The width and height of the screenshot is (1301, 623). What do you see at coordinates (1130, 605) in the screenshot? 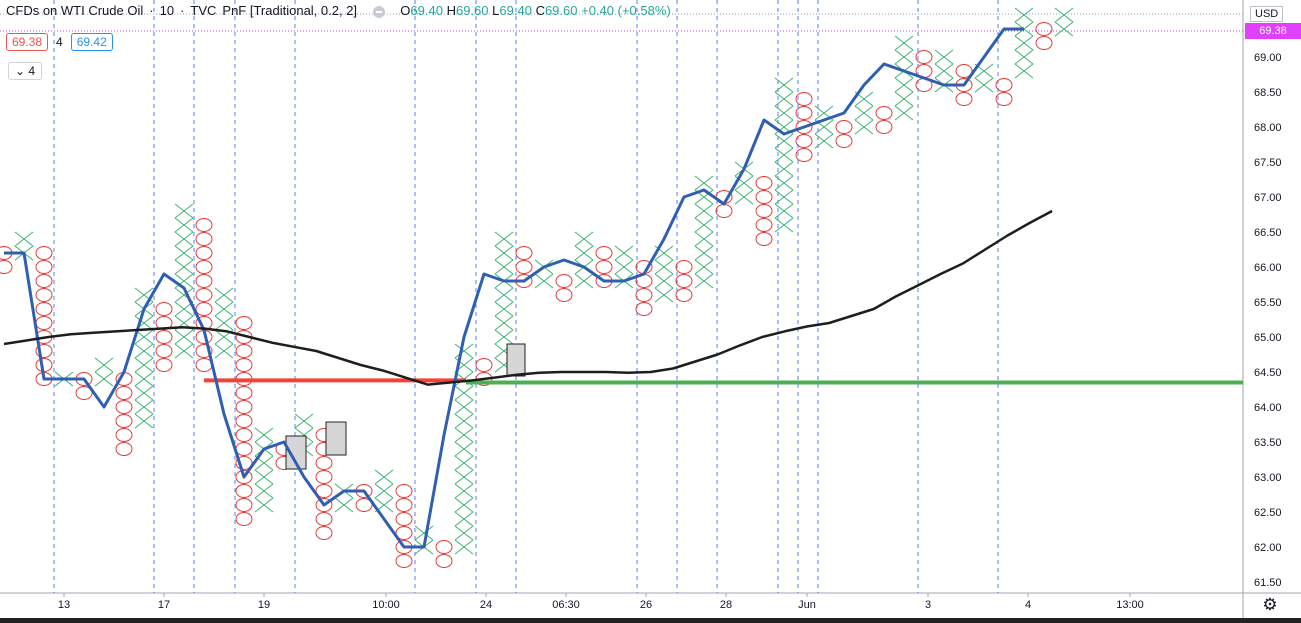
I see `x-tick-label: 13:00` at bounding box center [1130, 605].